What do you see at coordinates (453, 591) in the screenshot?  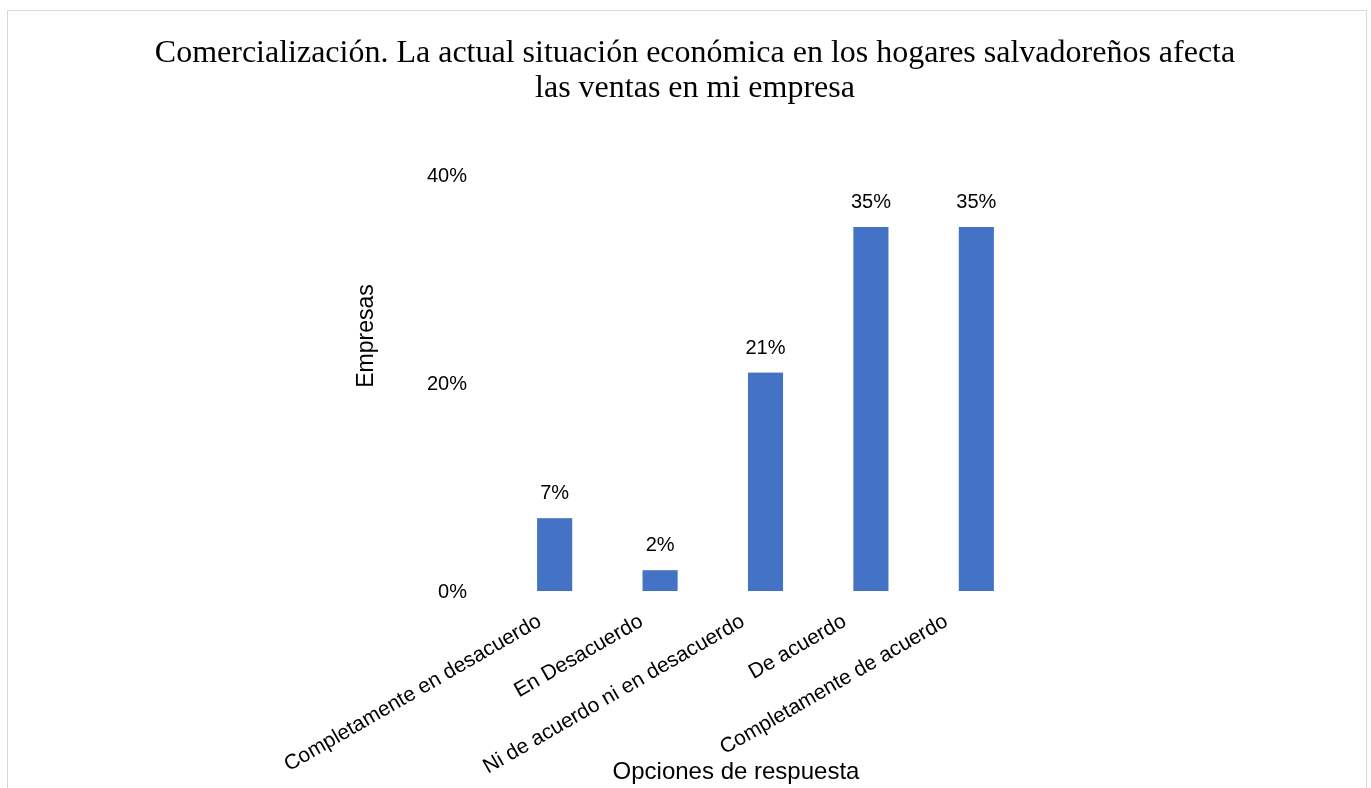 I see `y-tick-label: 0%` at bounding box center [453, 591].